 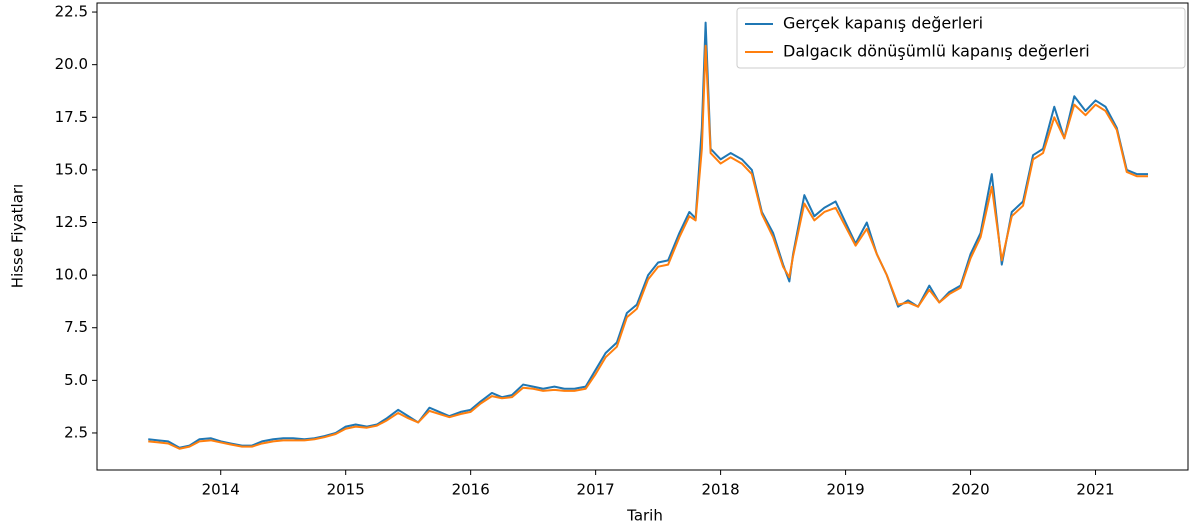 I want to click on x-tick-label: 2015, so click(x=346, y=490).